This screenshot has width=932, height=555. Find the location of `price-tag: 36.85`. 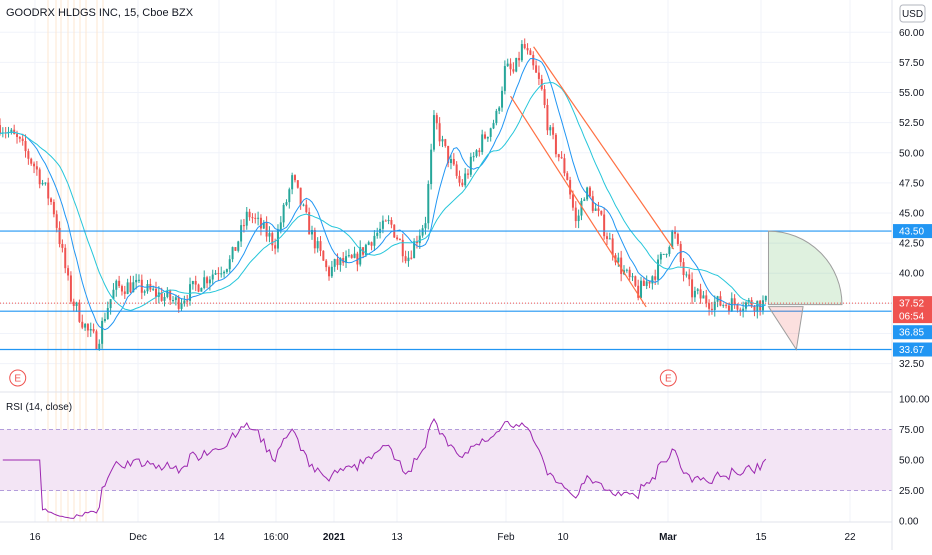

price-tag: 36.85 is located at coordinates (912, 332).